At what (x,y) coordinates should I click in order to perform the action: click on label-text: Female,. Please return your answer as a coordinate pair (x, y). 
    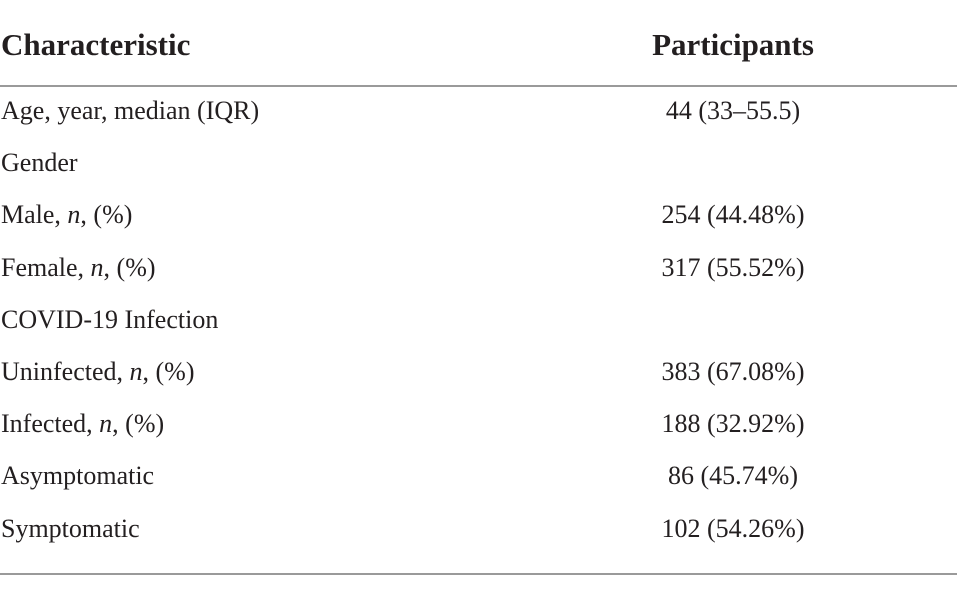
    Looking at the image, I should click on (46, 267).